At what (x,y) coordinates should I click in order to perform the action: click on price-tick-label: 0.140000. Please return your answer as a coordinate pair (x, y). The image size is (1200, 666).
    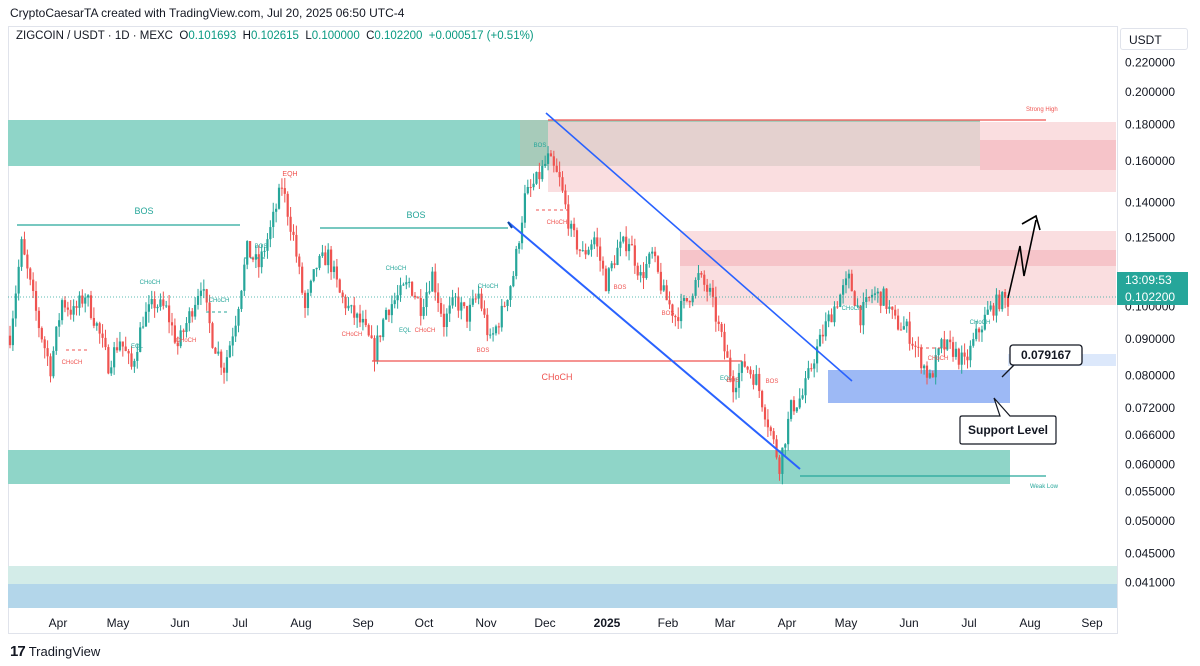
    Looking at the image, I should click on (1150, 202).